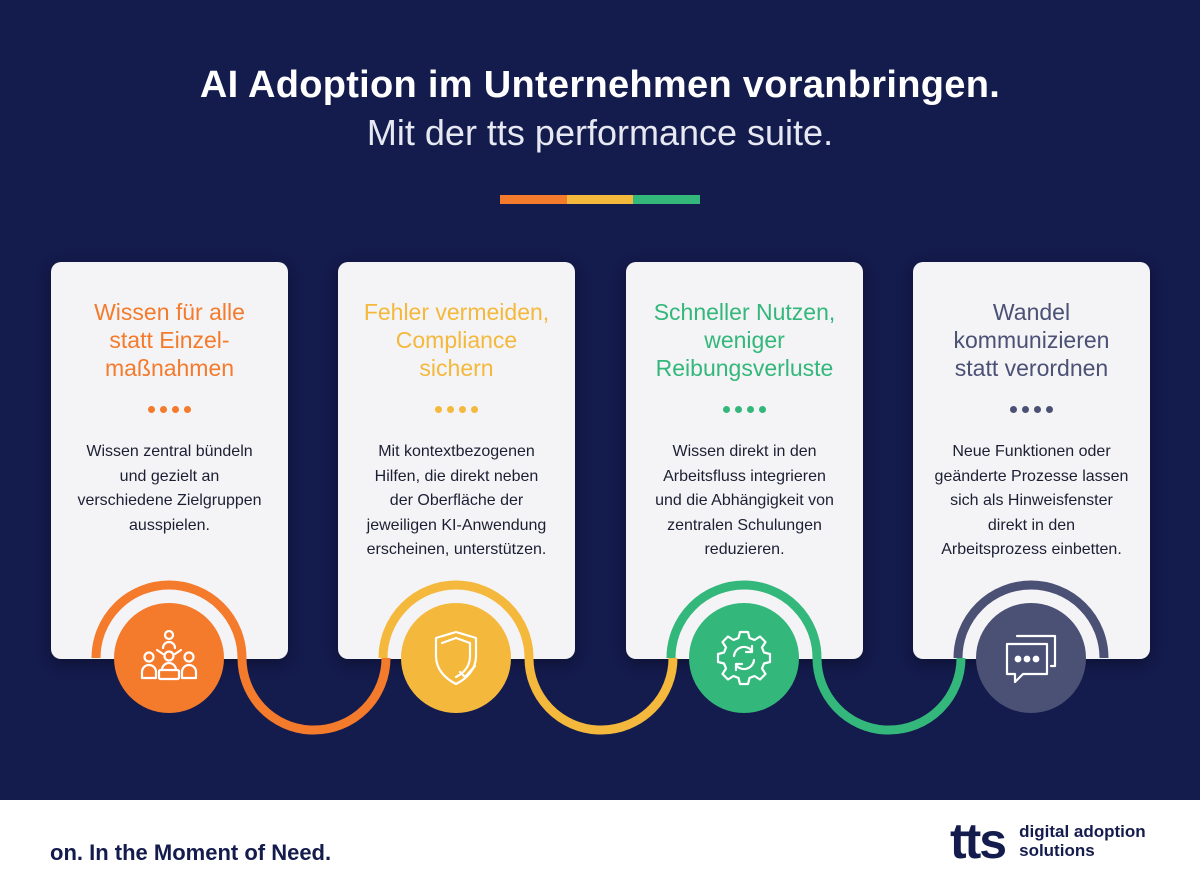 Image resolution: width=1200 pixels, height=880 pixels. I want to click on tricolor-divider, so click(600, 199).